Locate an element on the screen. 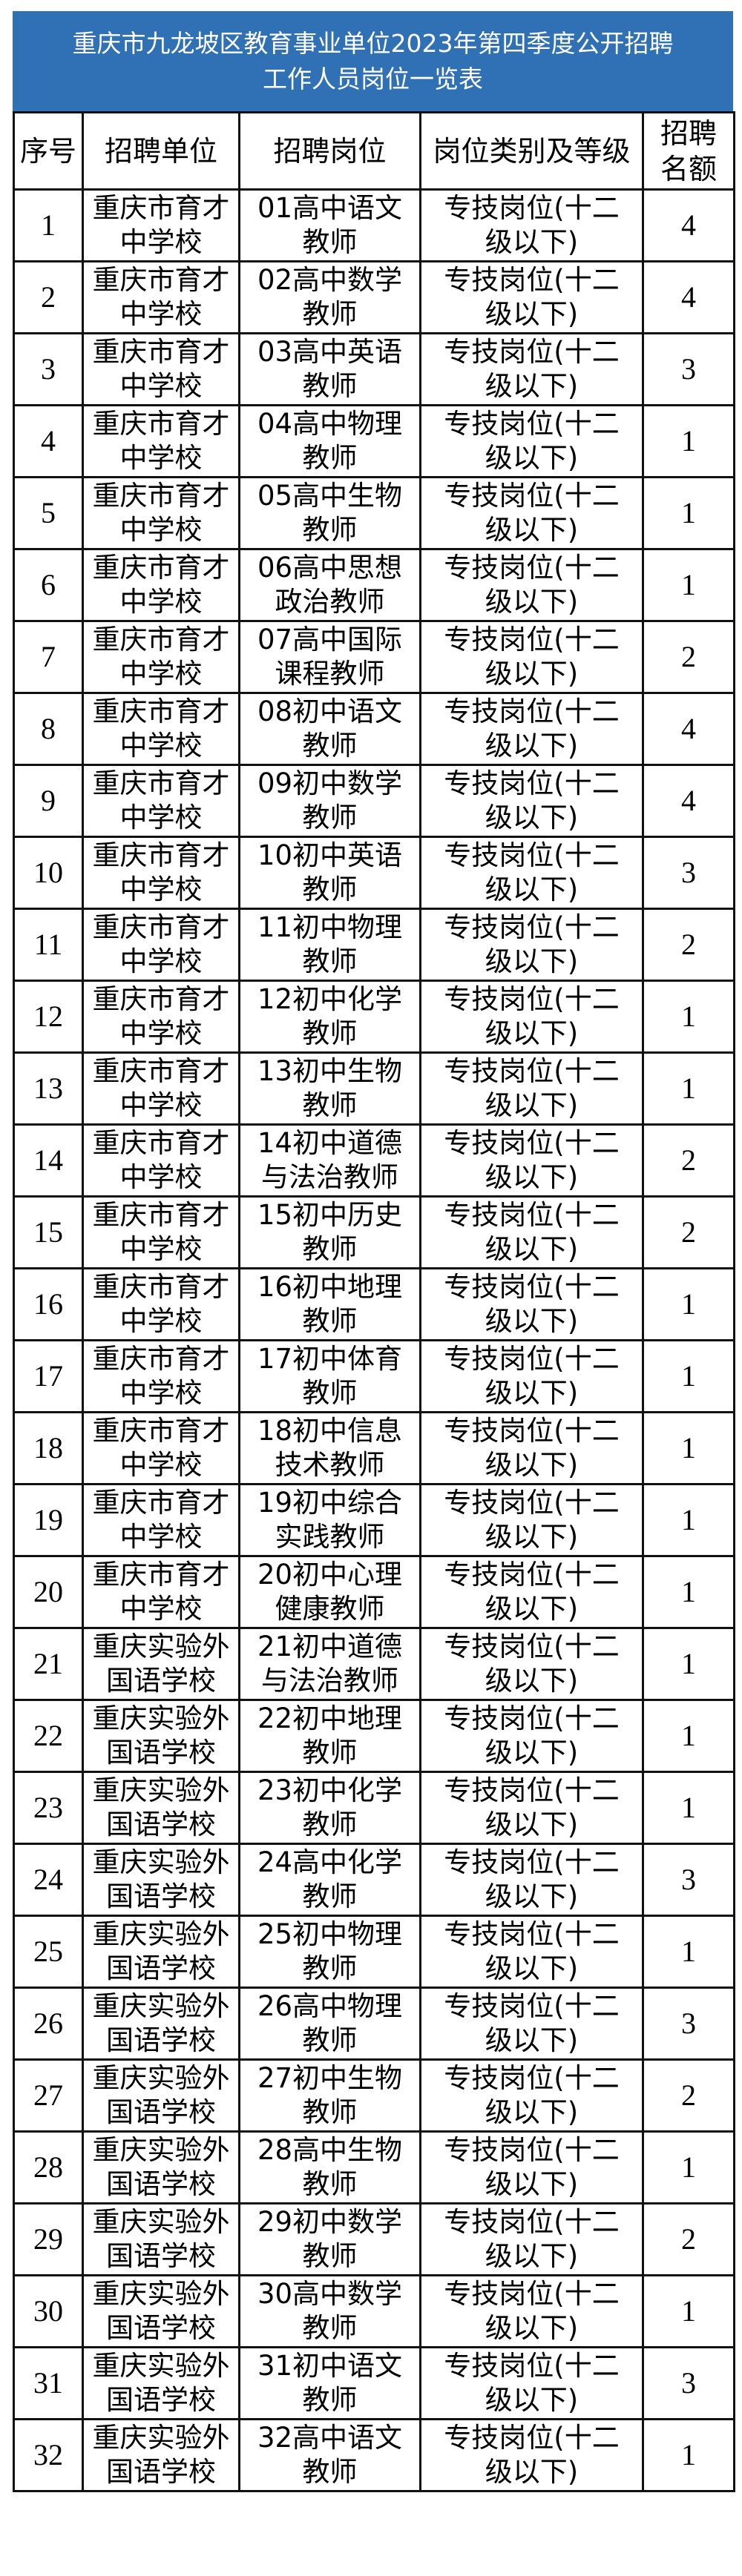  cell-no: 19 is located at coordinates (48, 1520).